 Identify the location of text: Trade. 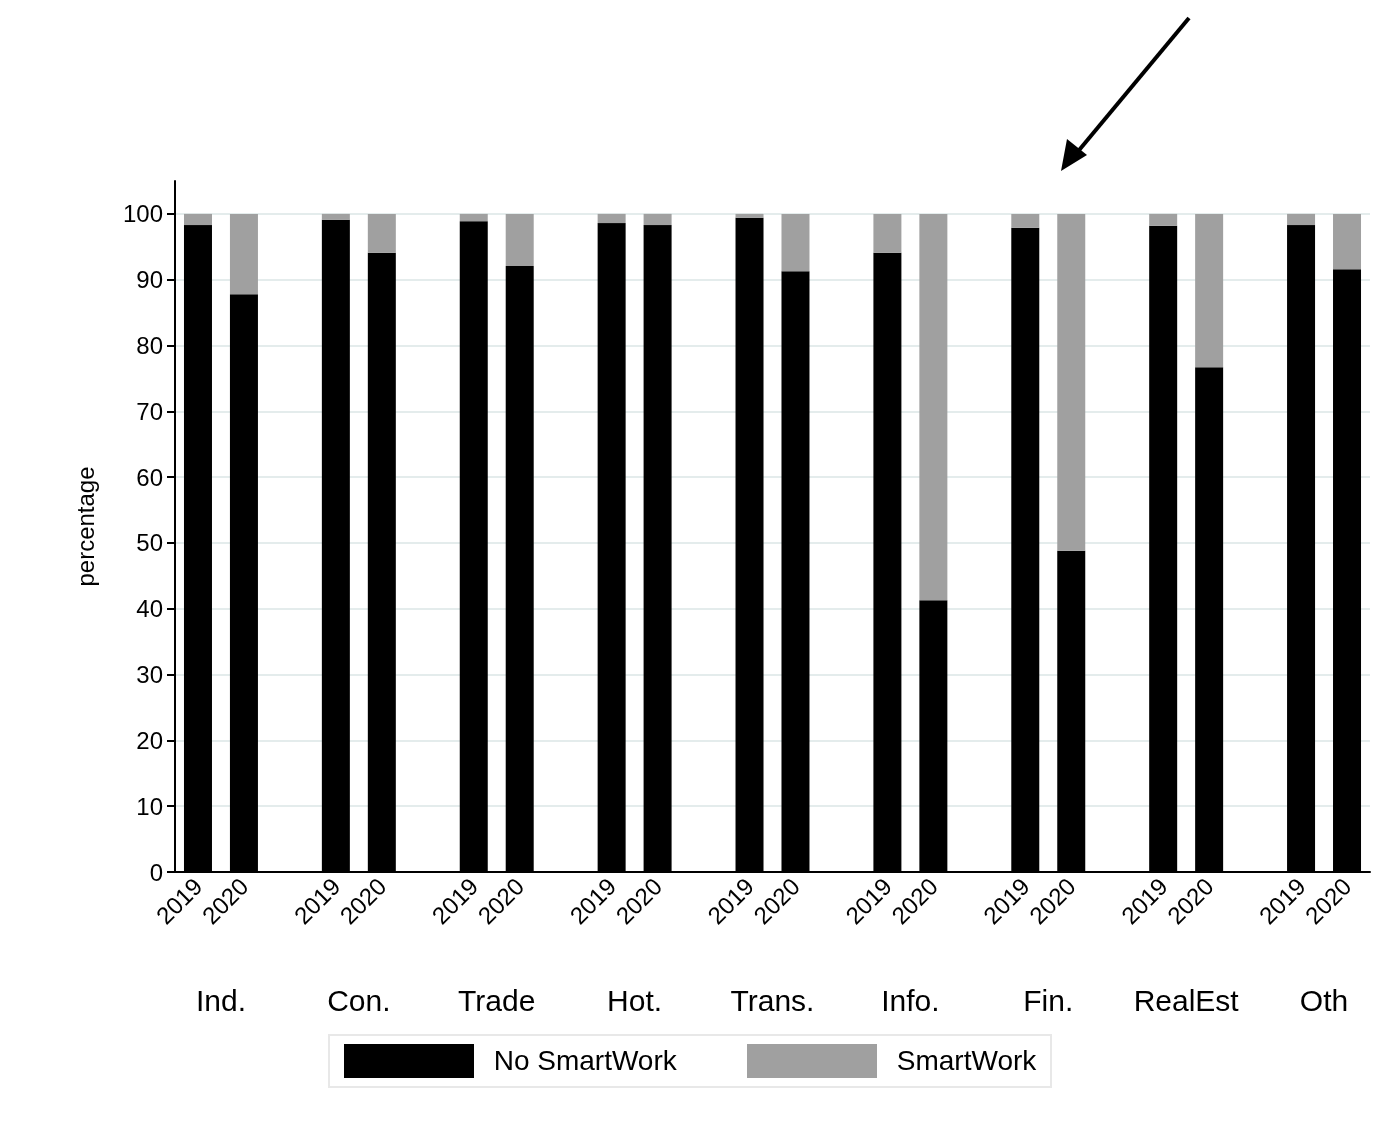
(497, 1000).